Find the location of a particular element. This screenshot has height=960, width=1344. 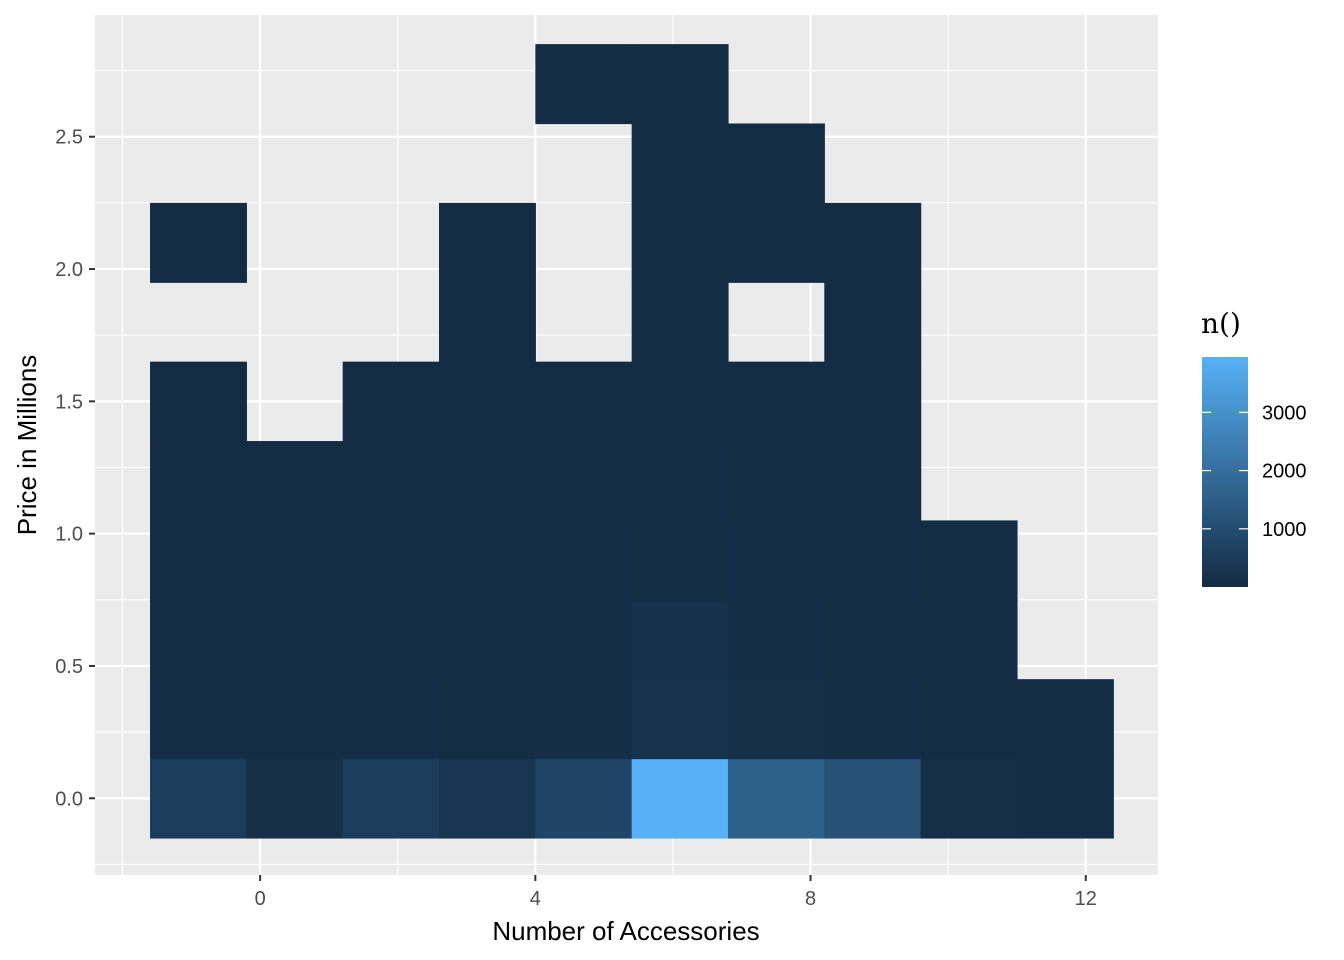

legend-label: 1000 is located at coordinates (1284, 530).